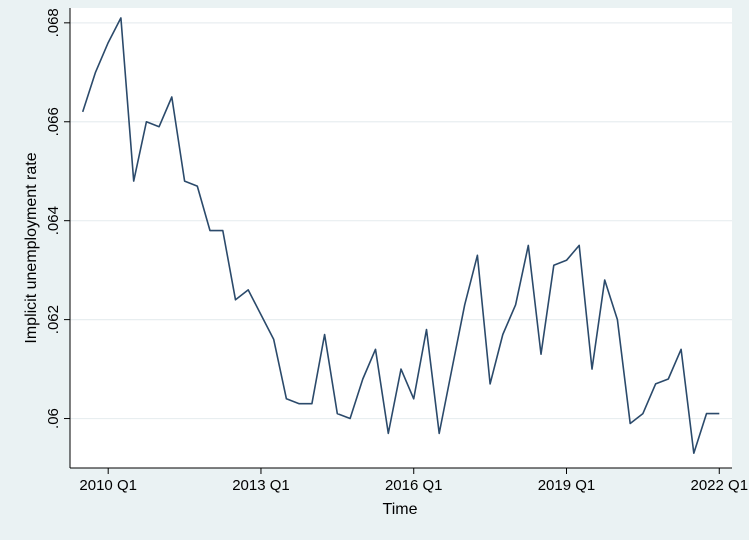  What do you see at coordinates (261, 485) in the screenshot?
I see `x-tick-label: 2013 Q1` at bounding box center [261, 485].